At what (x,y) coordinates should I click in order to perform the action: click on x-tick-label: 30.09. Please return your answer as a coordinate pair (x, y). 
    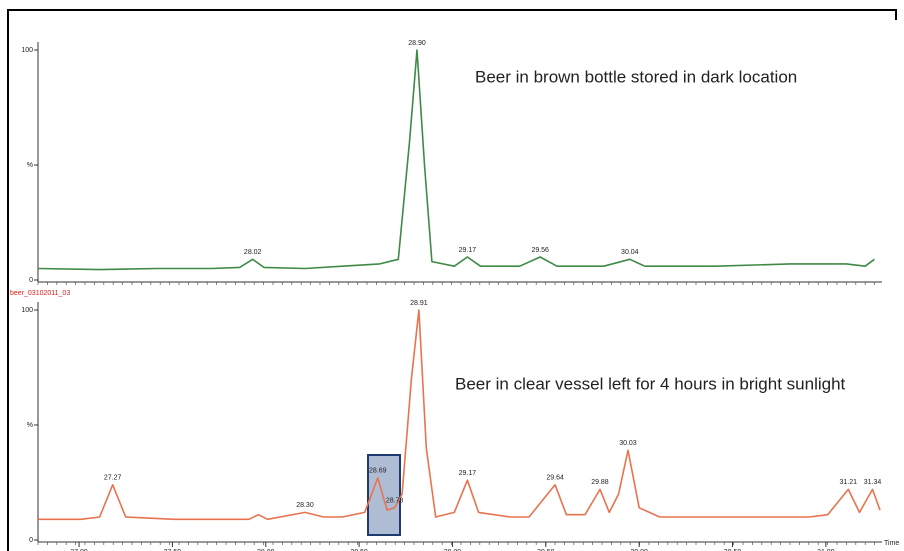
    Looking at the image, I should click on (639, 550).